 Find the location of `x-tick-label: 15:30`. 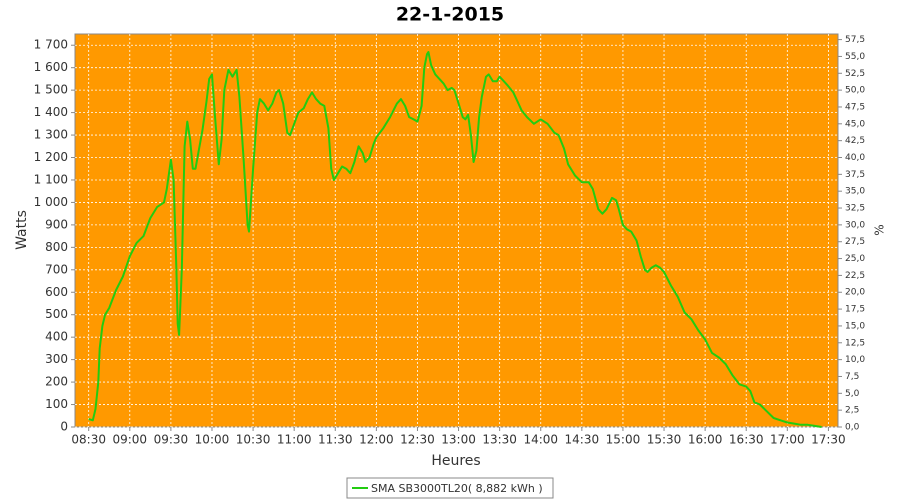

x-tick-label: 15:30 is located at coordinates (664, 440).